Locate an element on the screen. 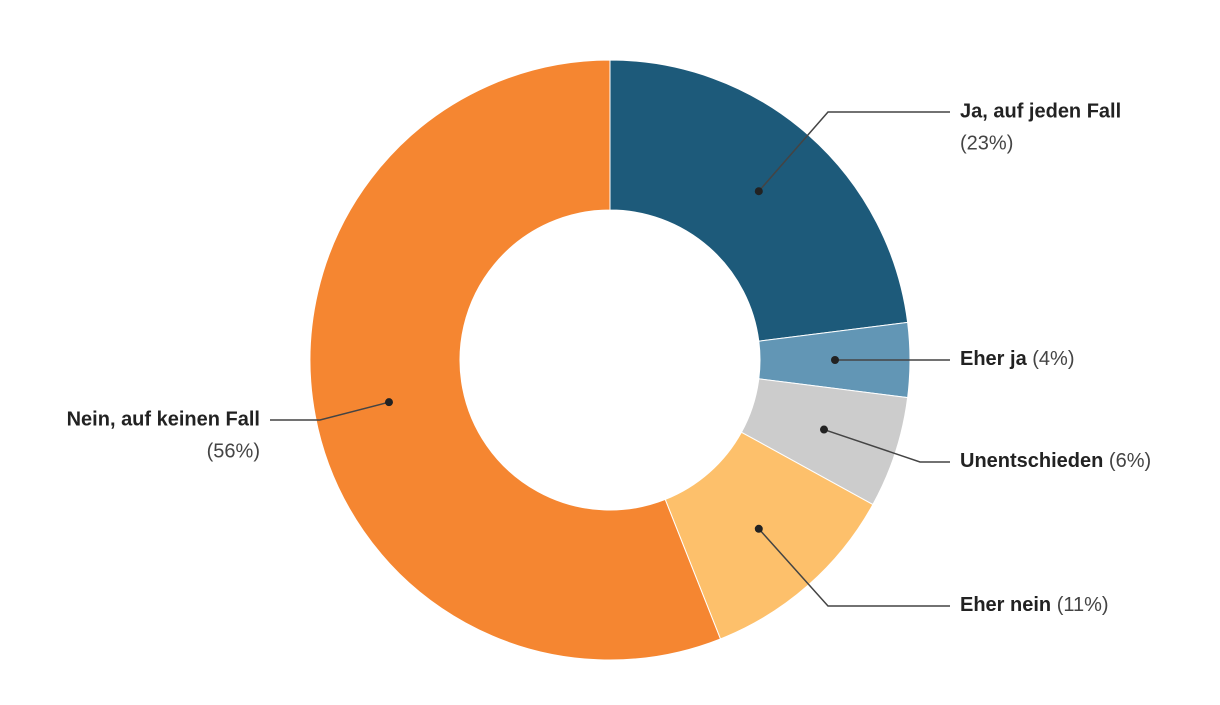 Image resolution: width=1220 pixels, height=705 pixels. slice-label-group: Eher ja (4%) is located at coordinates (1017, 359).